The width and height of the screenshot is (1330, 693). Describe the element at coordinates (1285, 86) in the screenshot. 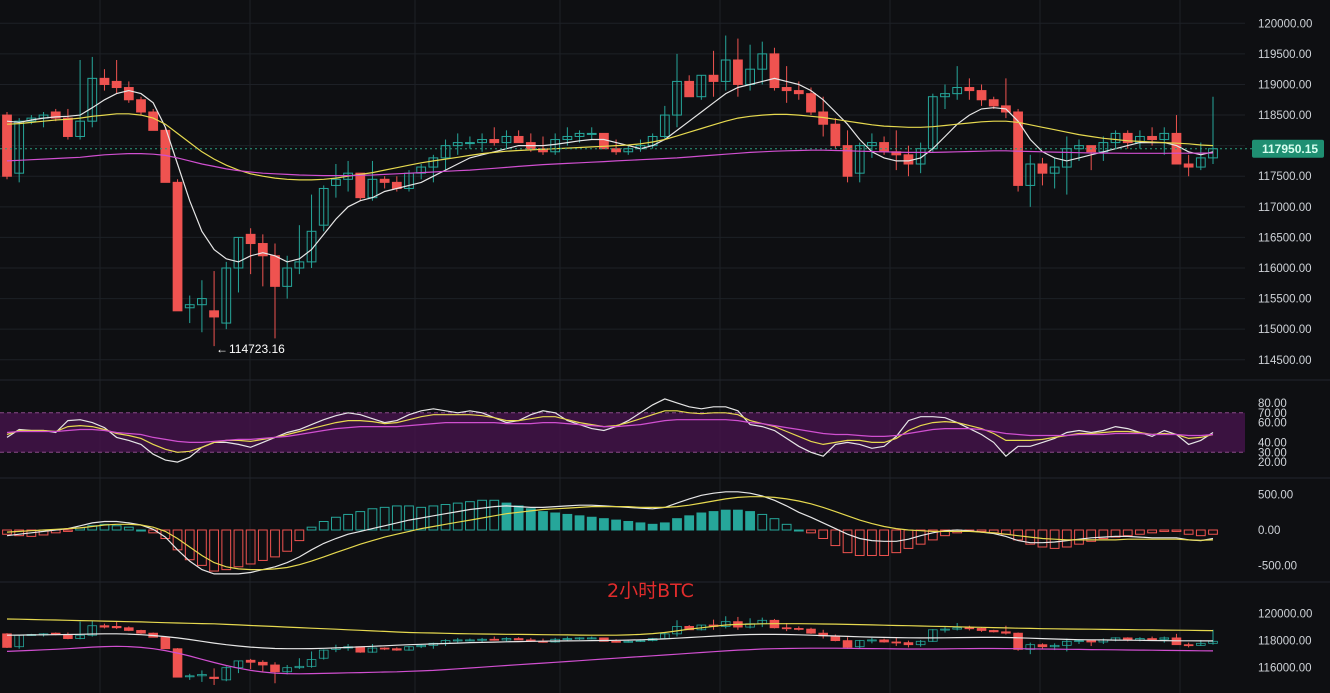

I see `price-tick-label: 119000.00` at that location.